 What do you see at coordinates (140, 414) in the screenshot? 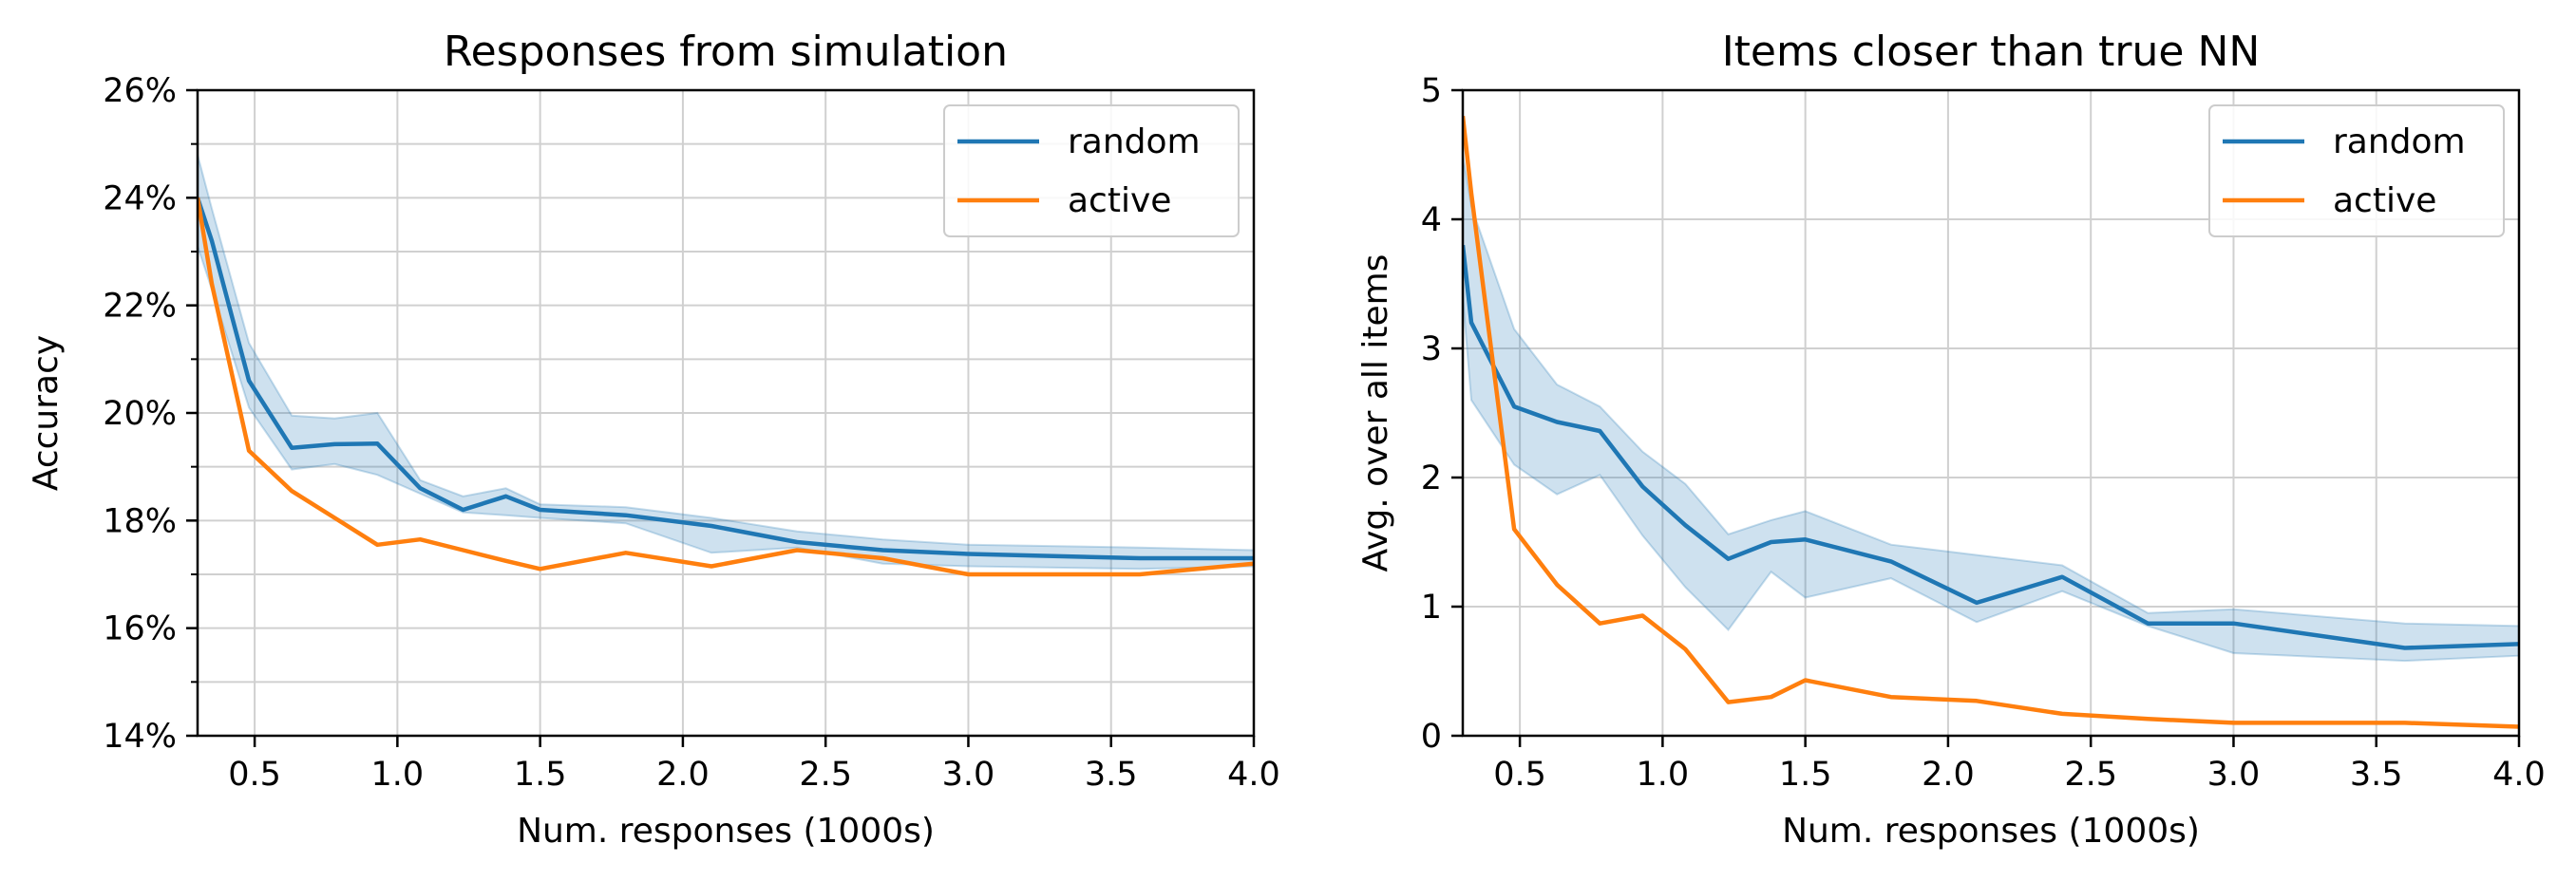
I see `y-tick-label: 20%` at bounding box center [140, 414].